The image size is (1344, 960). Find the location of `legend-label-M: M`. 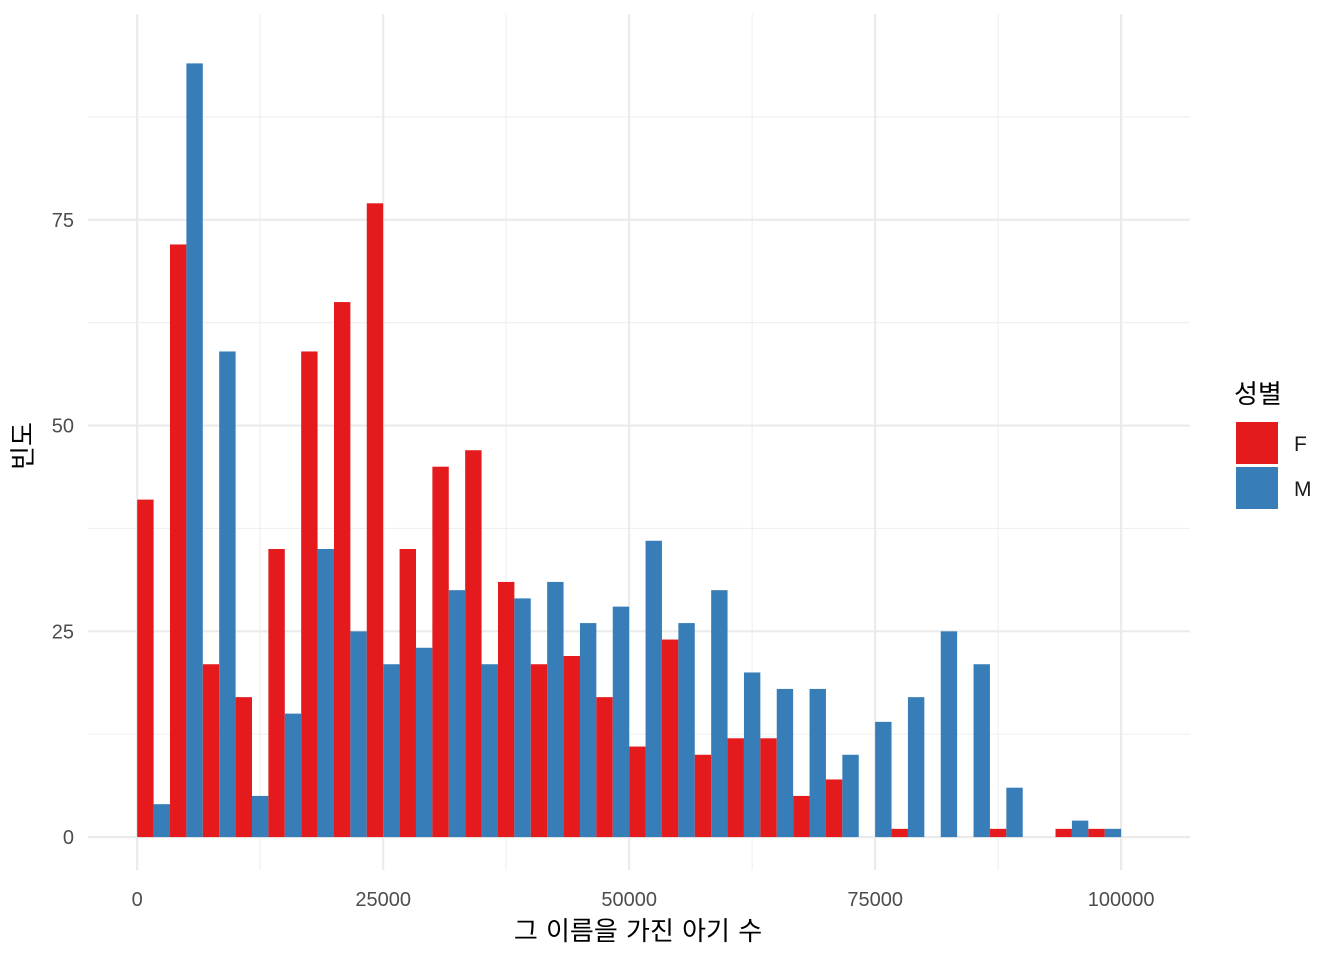

legend-label-M: M is located at coordinates (1303, 489).